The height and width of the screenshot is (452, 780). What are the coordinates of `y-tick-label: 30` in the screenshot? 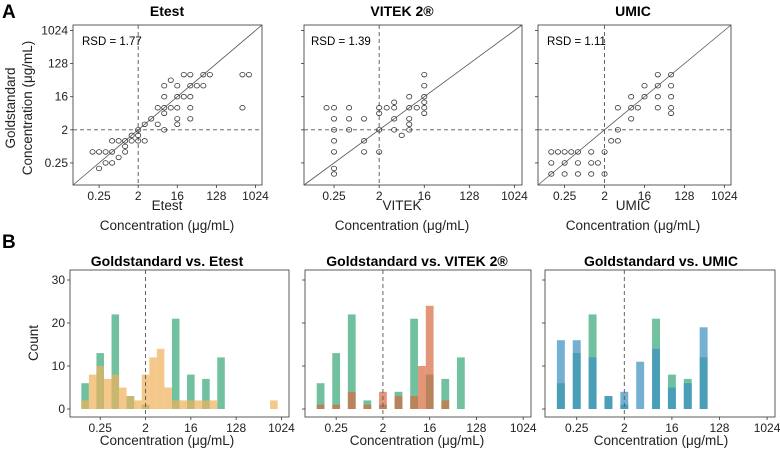 It's located at (59, 280).